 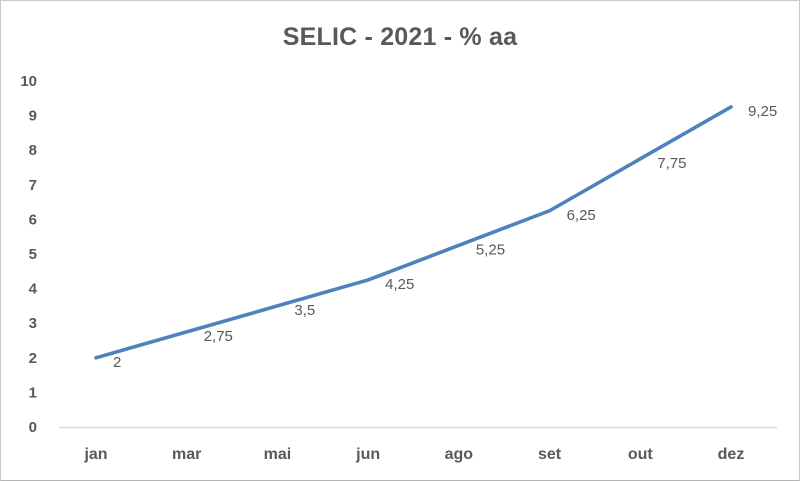 What do you see at coordinates (581, 215) in the screenshot?
I see `data-point-label: 6,25` at bounding box center [581, 215].